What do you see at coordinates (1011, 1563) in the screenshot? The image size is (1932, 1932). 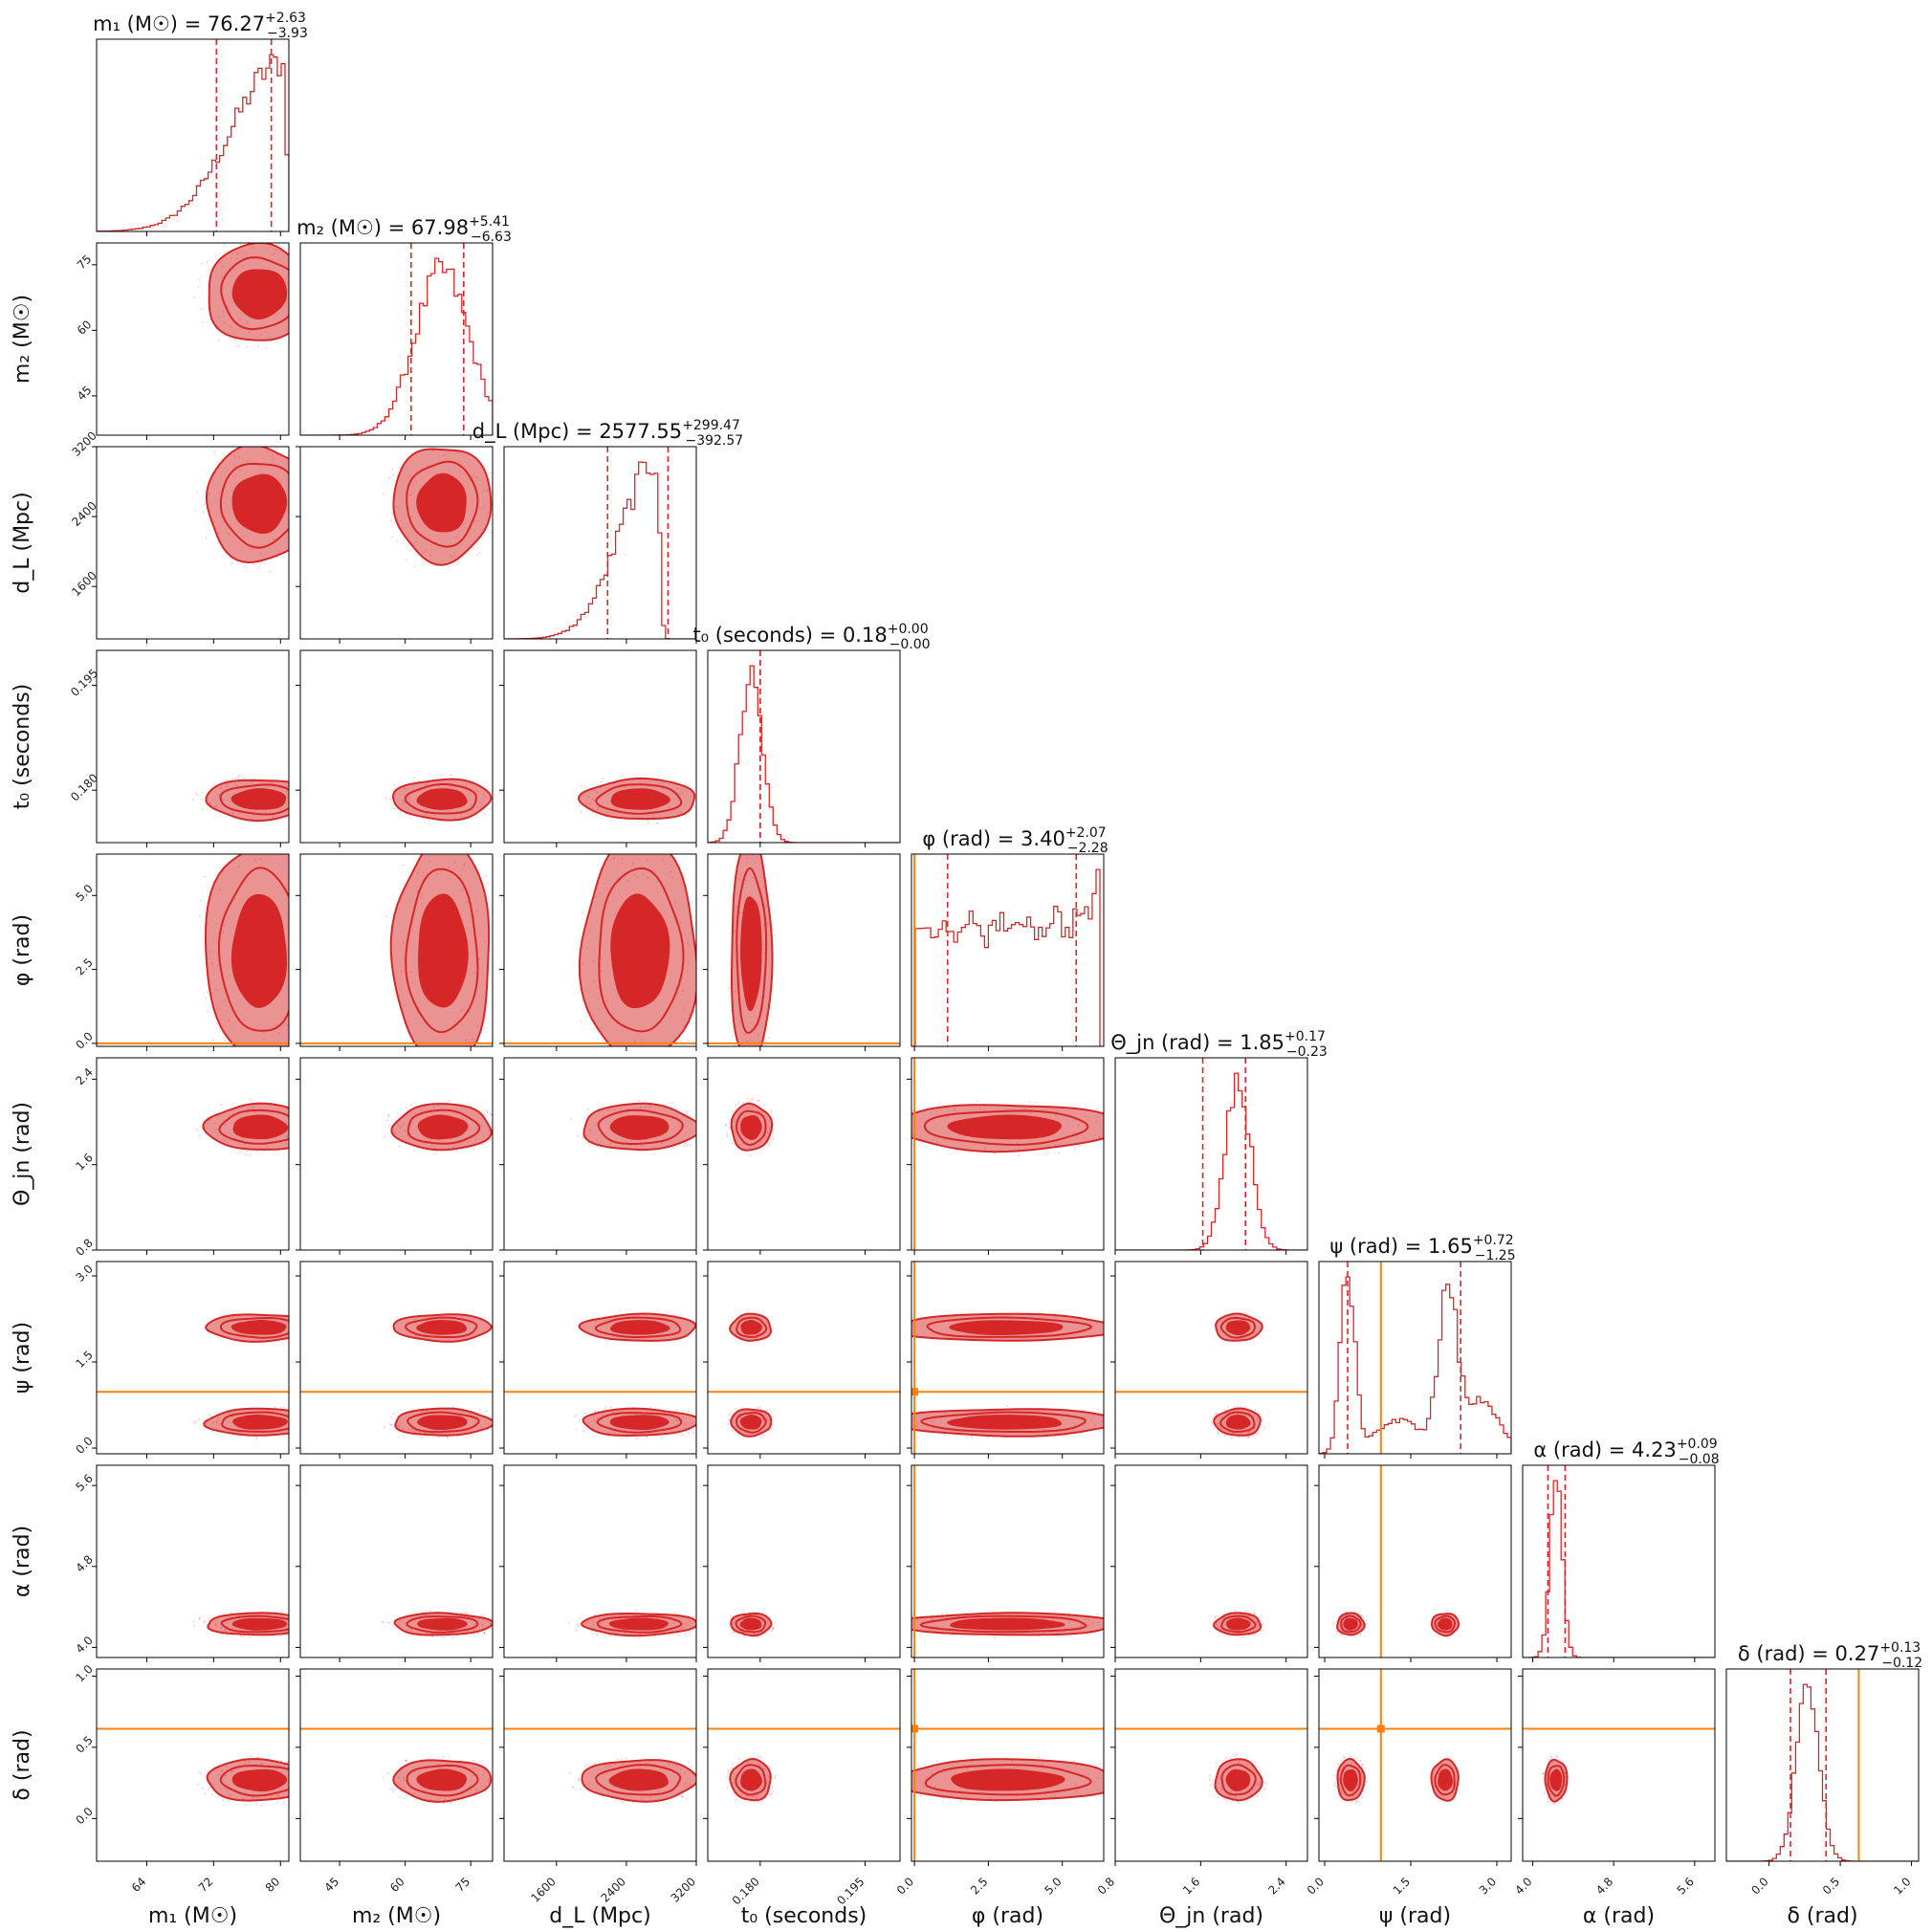 I see `panel-alpha-phi` at bounding box center [1011, 1563].